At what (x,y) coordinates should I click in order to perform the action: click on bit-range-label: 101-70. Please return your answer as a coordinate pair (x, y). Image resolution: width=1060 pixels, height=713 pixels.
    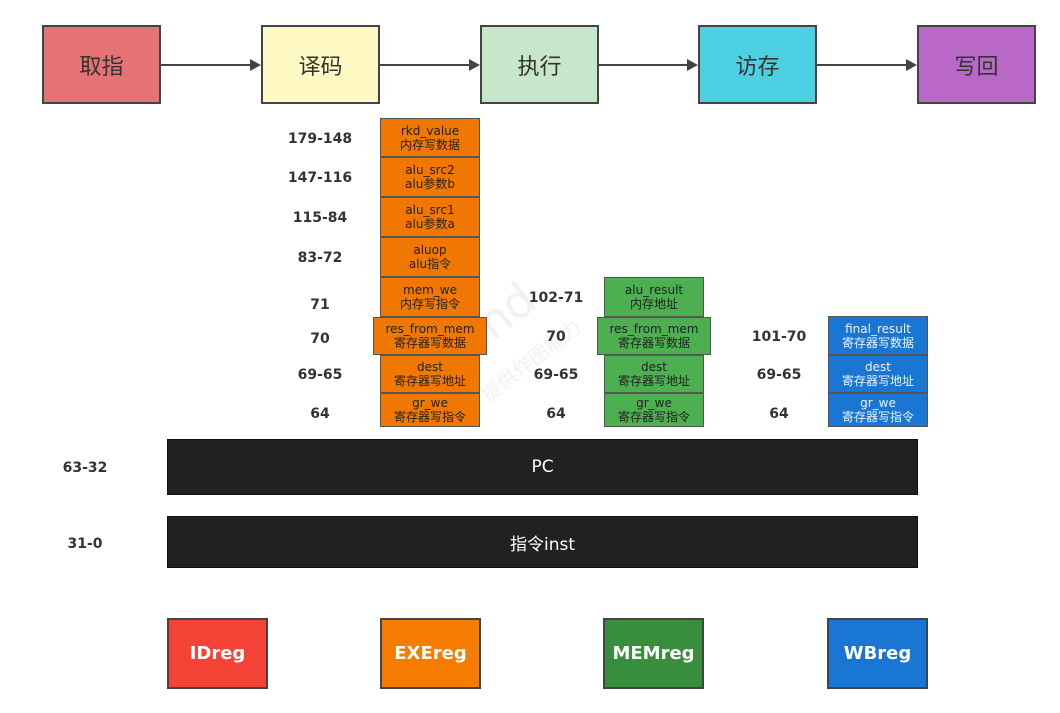
    Looking at the image, I should click on (779, 337).